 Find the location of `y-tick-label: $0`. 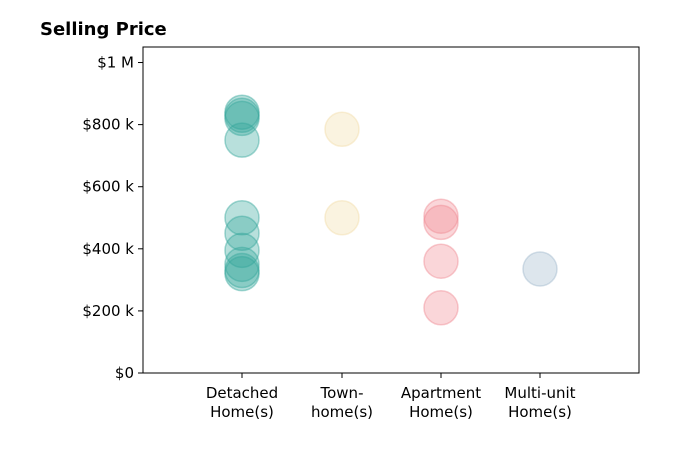

y-tick-label: $0 is located at coordinates (124, 373).